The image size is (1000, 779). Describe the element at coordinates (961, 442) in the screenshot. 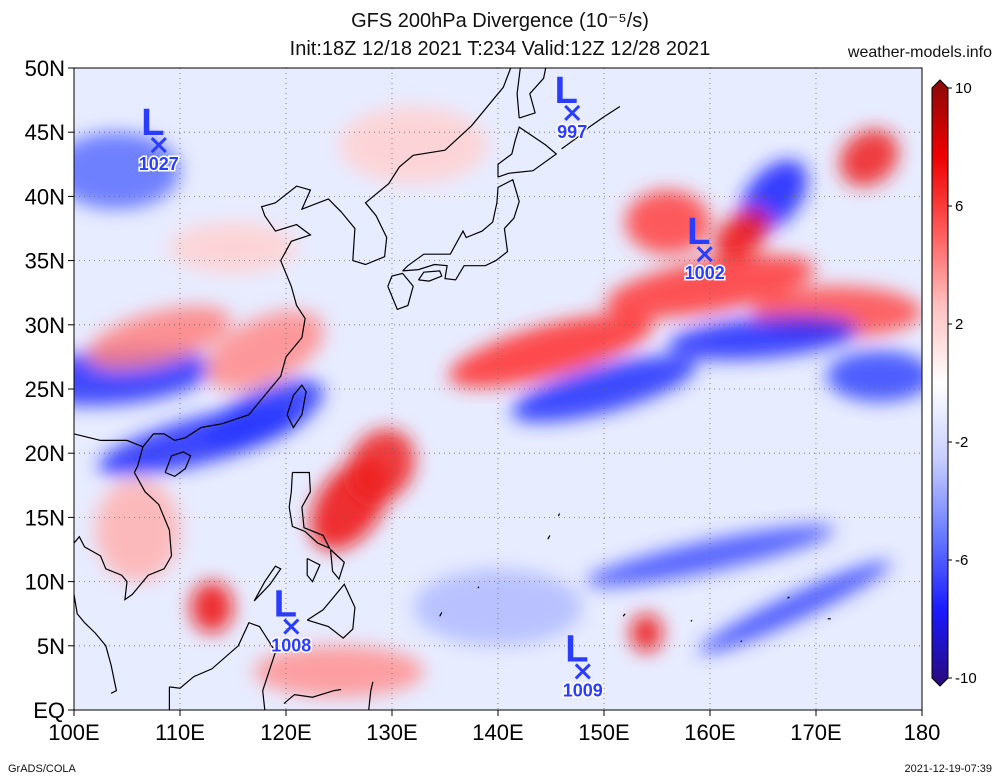

I see `colorbar-tick-label: -2` at that location.